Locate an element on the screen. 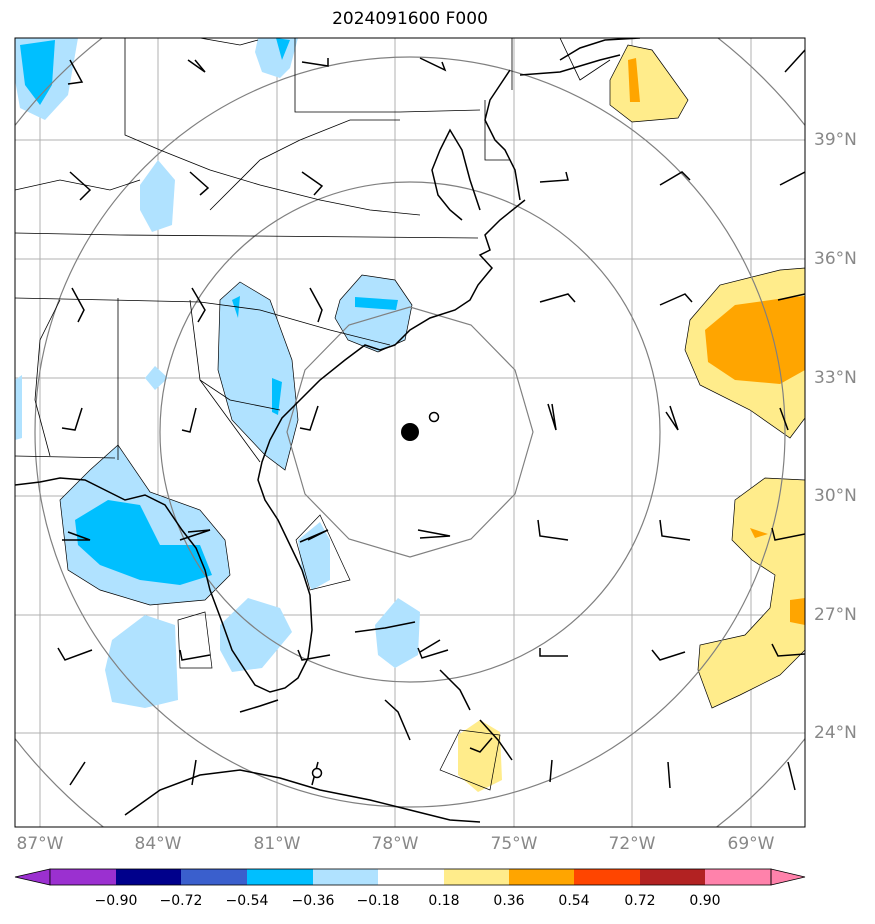 The width and height of the screenshot is (875, 924). colorbar-extend-low is located at coordinates (32, 877).